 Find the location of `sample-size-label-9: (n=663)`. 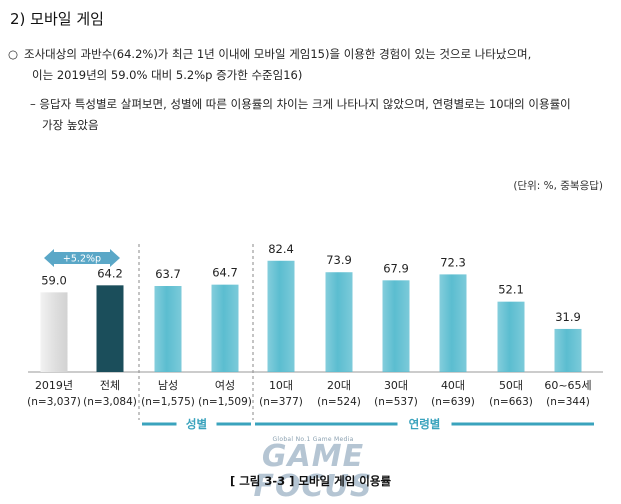

sample-size-label-9: (n=663) is located at coordinates (511, 402).